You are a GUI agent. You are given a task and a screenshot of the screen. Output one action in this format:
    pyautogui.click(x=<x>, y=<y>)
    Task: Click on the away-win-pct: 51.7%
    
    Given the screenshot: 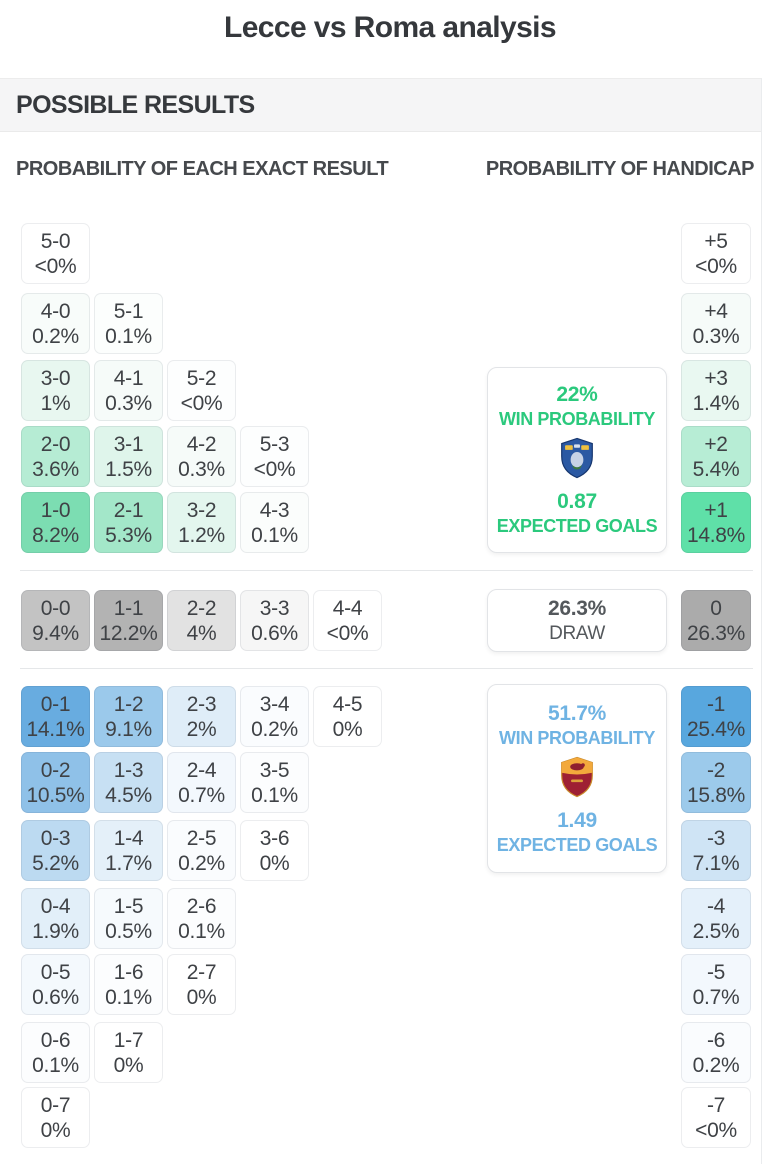 What is the action you would take?
    pyautogui.click(x=577, y=713)
    